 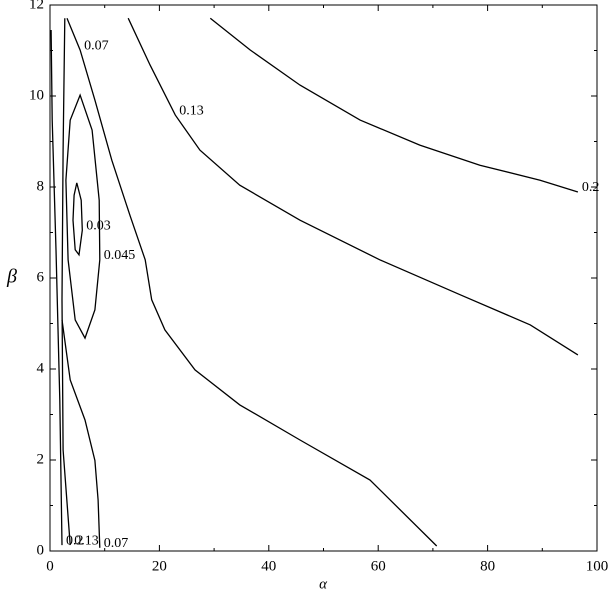 What do you see at coordinates (36, 95) in the screenshot?
I see `y-tick-label: 10` at bounding box center [36, 95].